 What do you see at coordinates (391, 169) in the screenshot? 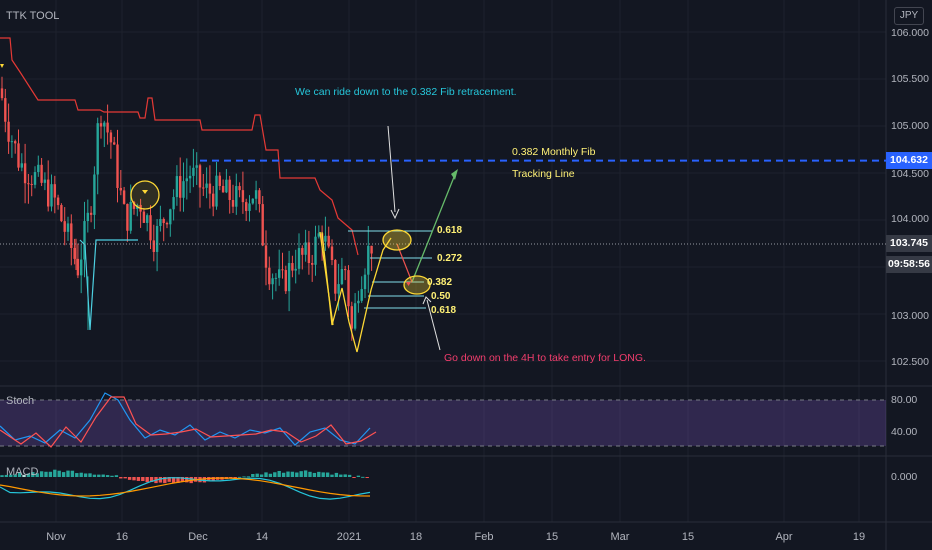
I see `pointer-arrow` at bounding box center [391, 169].